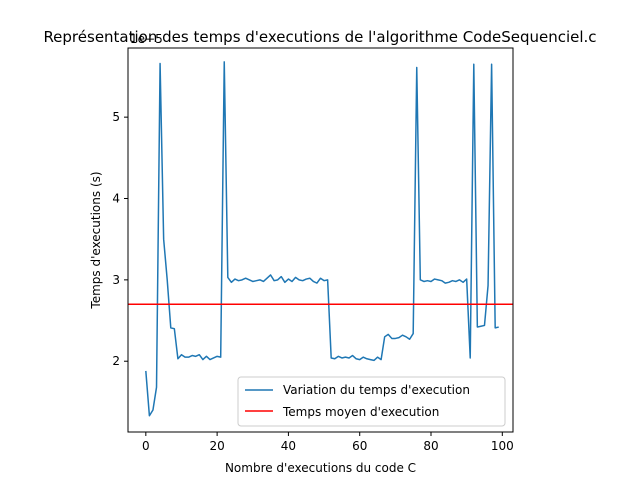 This screenshot has height=480, width=640. Describe the element at coordinates (320, 468) in the screenshot. I see `x-axis-label: Nombre d'executions du code C` at that location.